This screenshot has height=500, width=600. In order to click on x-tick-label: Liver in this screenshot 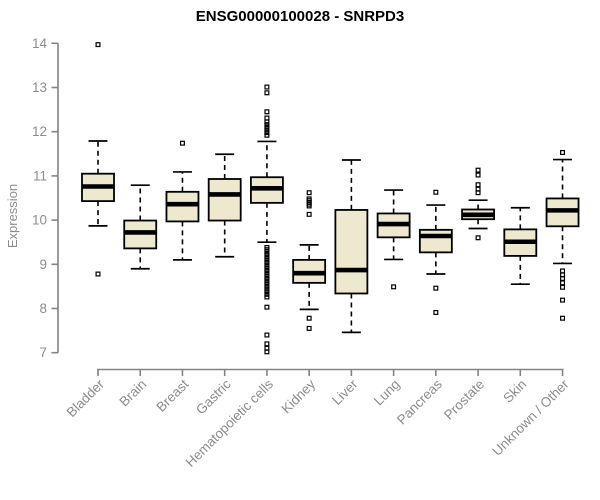, I will do `click(345, 392)`.